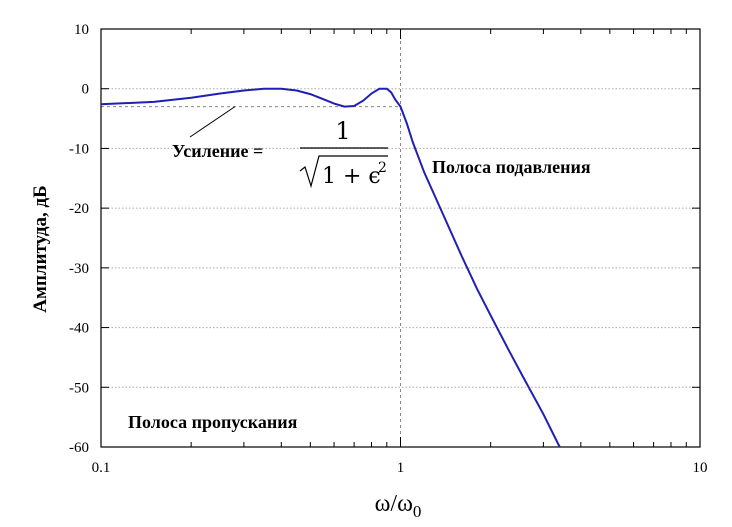  What do you see at coordinates (401, 468) in the screenshot?
I see `x-tick-label: 1` at bounding box center [401, 468].